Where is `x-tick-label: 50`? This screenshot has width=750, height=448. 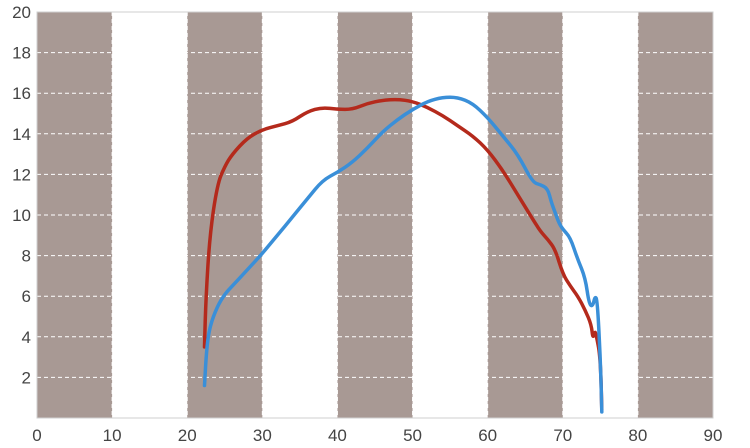
x-tick-label: 50 is located at coordinates (412, 435).